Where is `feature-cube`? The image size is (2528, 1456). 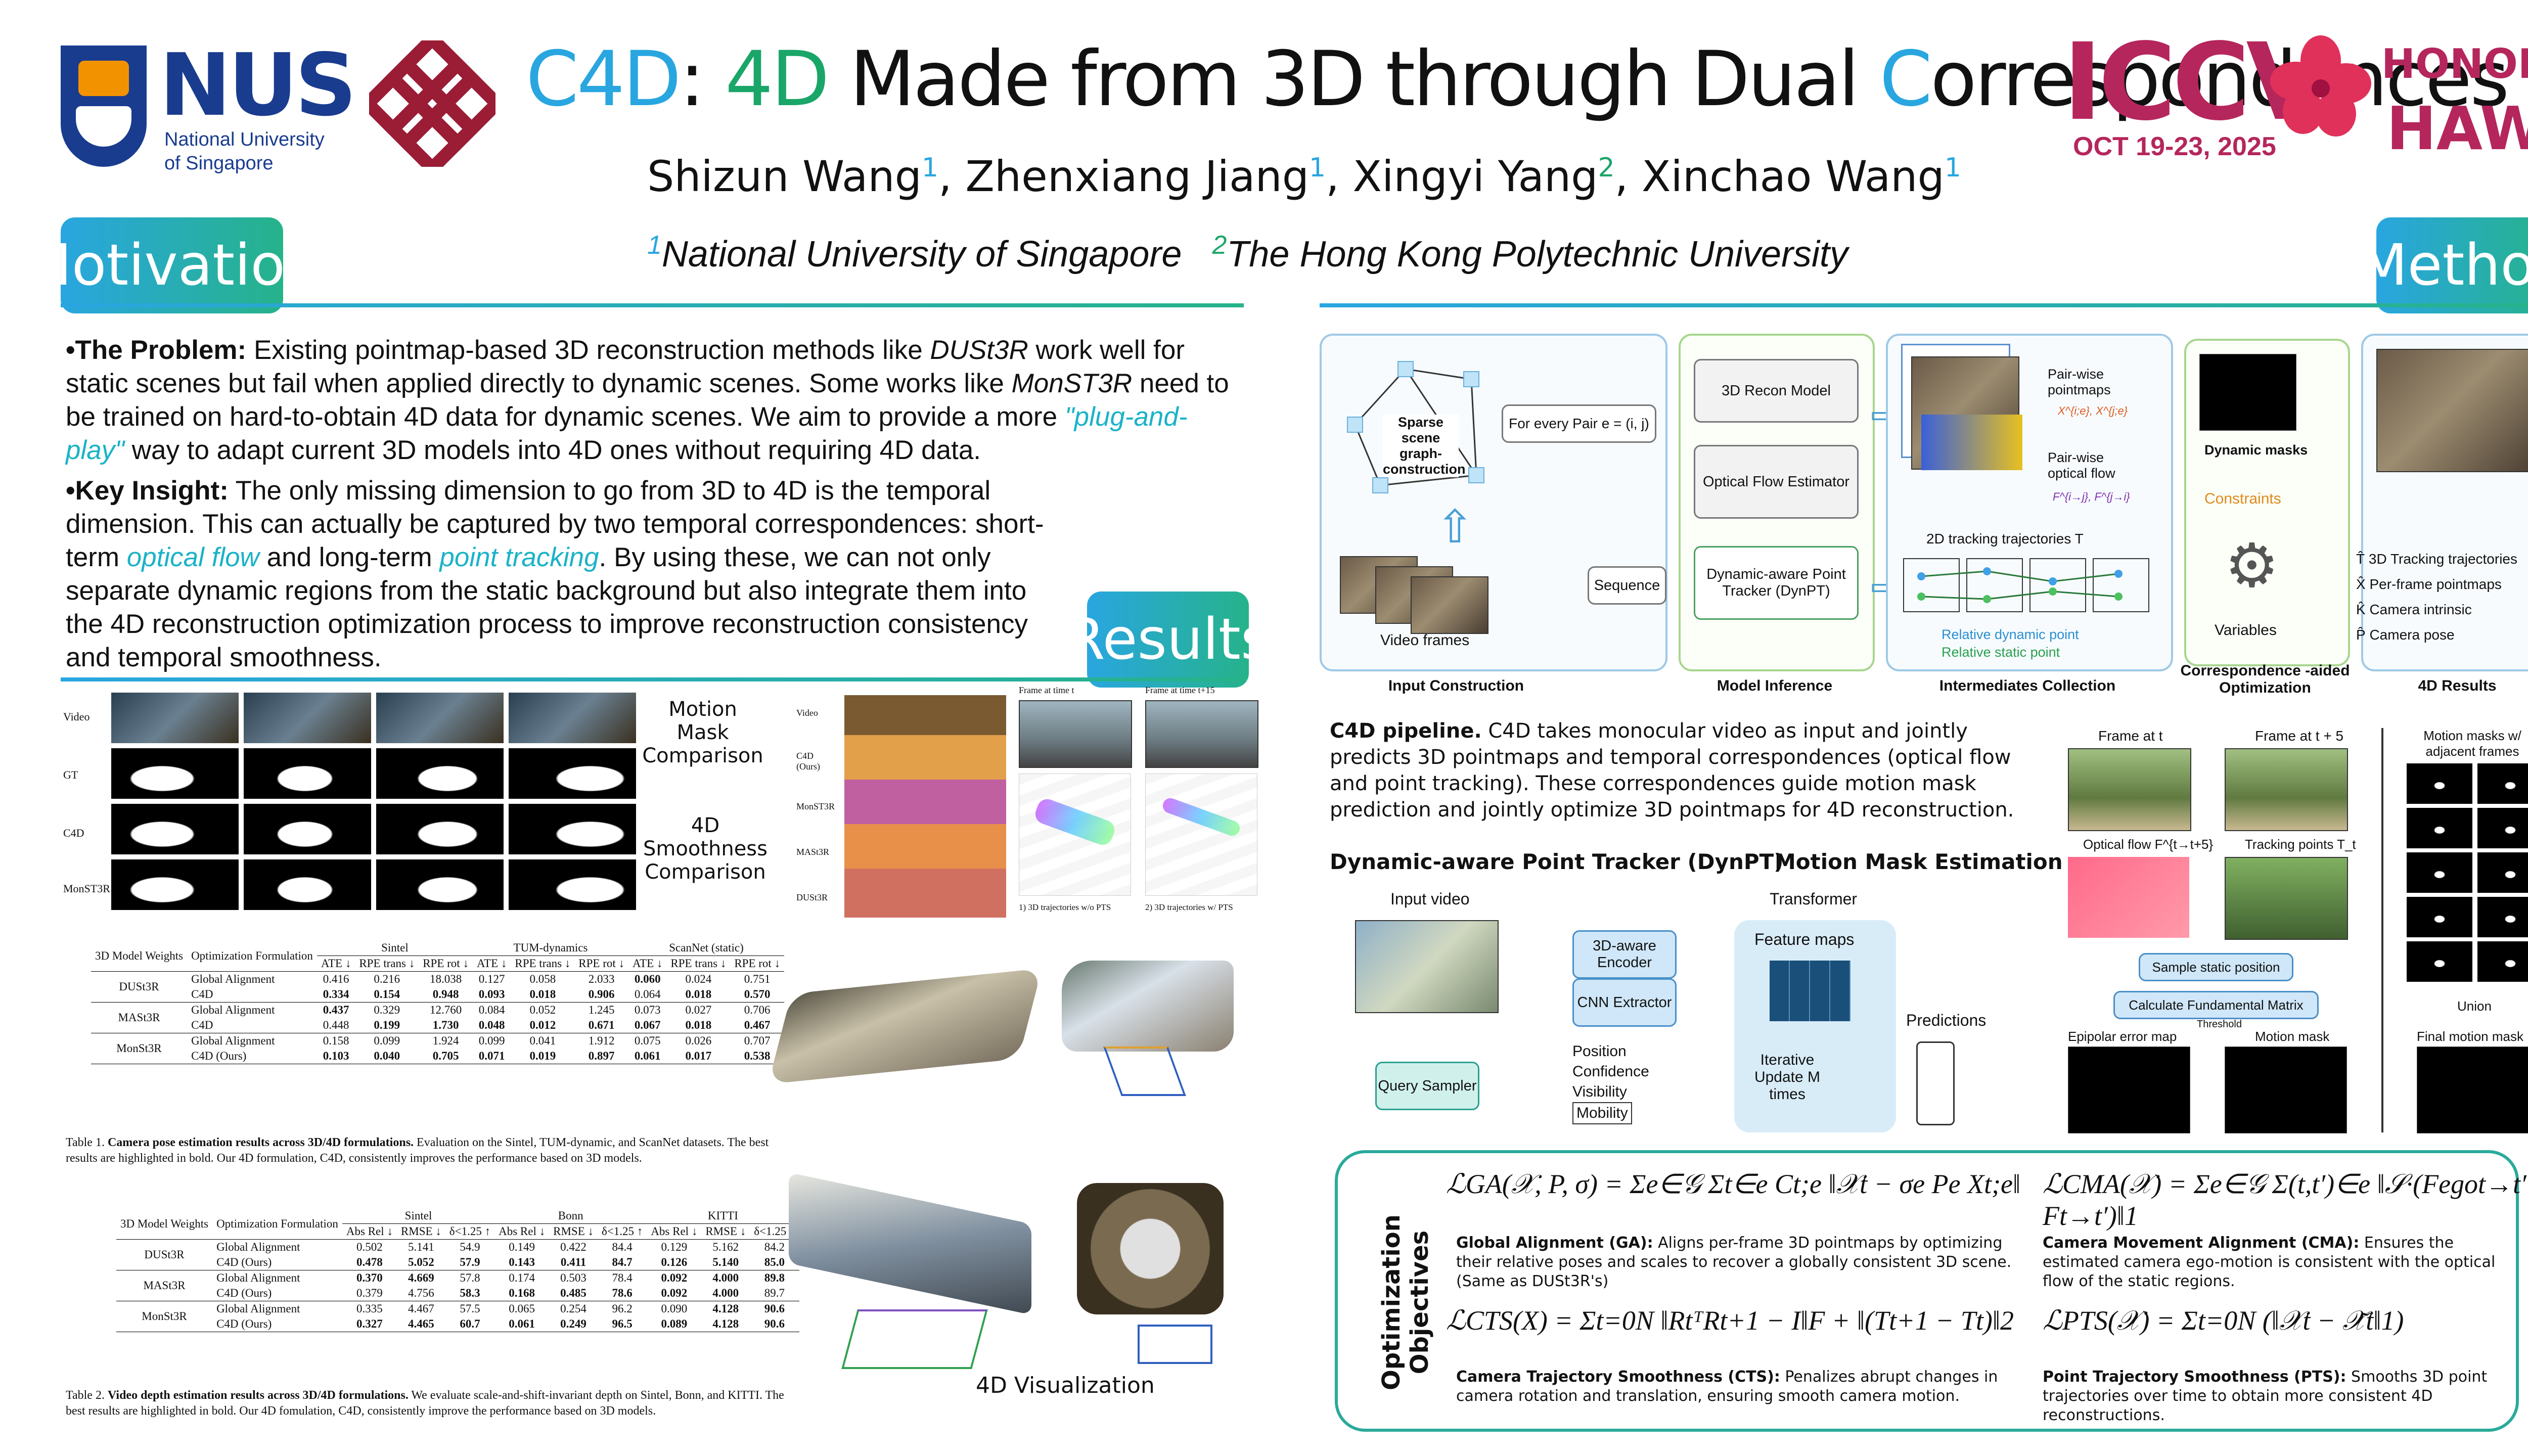 feature-cube is located at coordinates (1810, 991).